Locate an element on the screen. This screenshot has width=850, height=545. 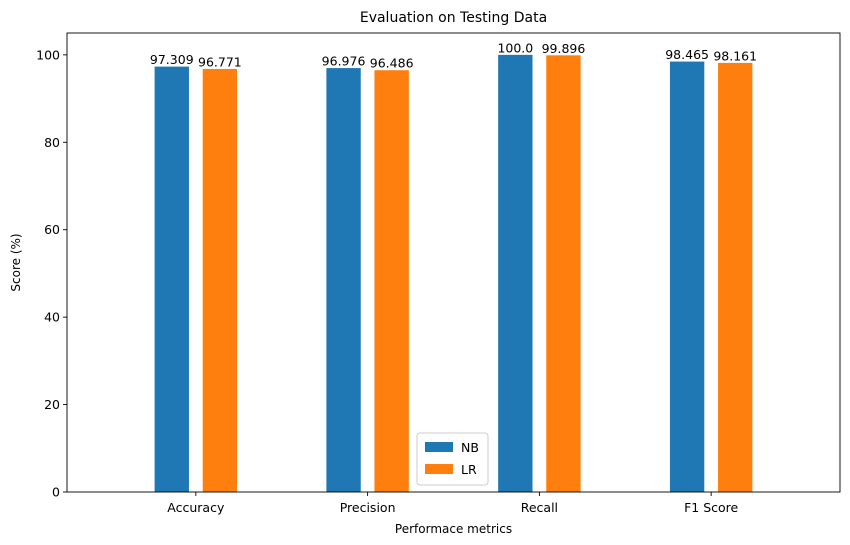
bar-lr-precision is located at coordinates (391, 281).